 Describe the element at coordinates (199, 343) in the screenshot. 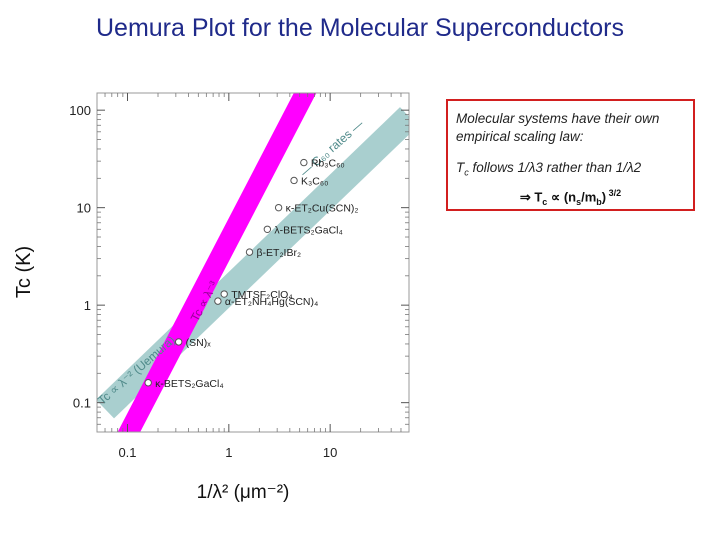

I see `data-point-label: (SN)ₓ` at that location.